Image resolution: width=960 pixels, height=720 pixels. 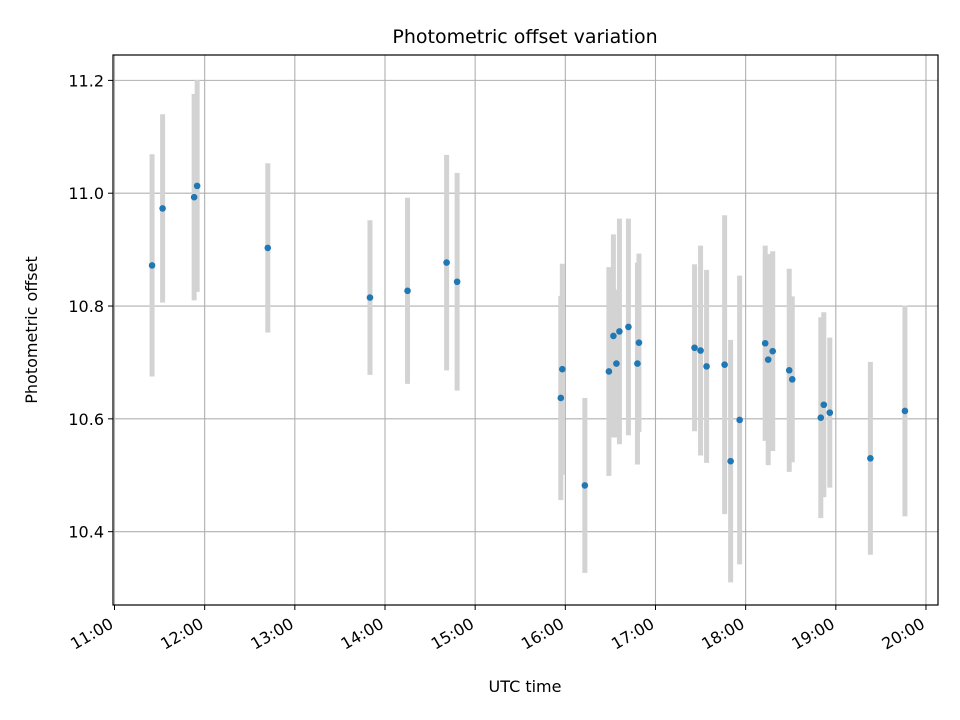 What do you see at coordinates (86, 193) in the screenshot?
I see `y-tick-label: 11.0` at bounding box center [86, 193].